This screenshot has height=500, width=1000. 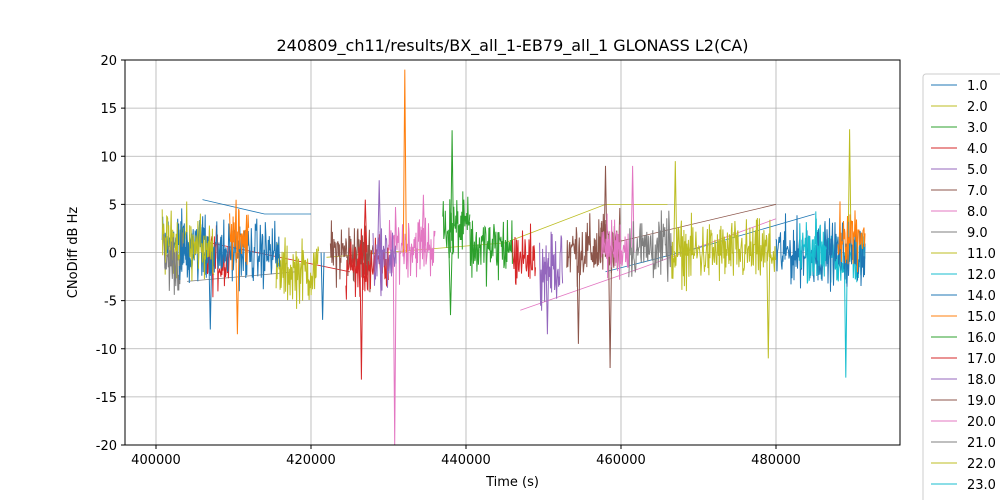 I want to click on legend-entry: 17.0, so click(x=981, y=359).